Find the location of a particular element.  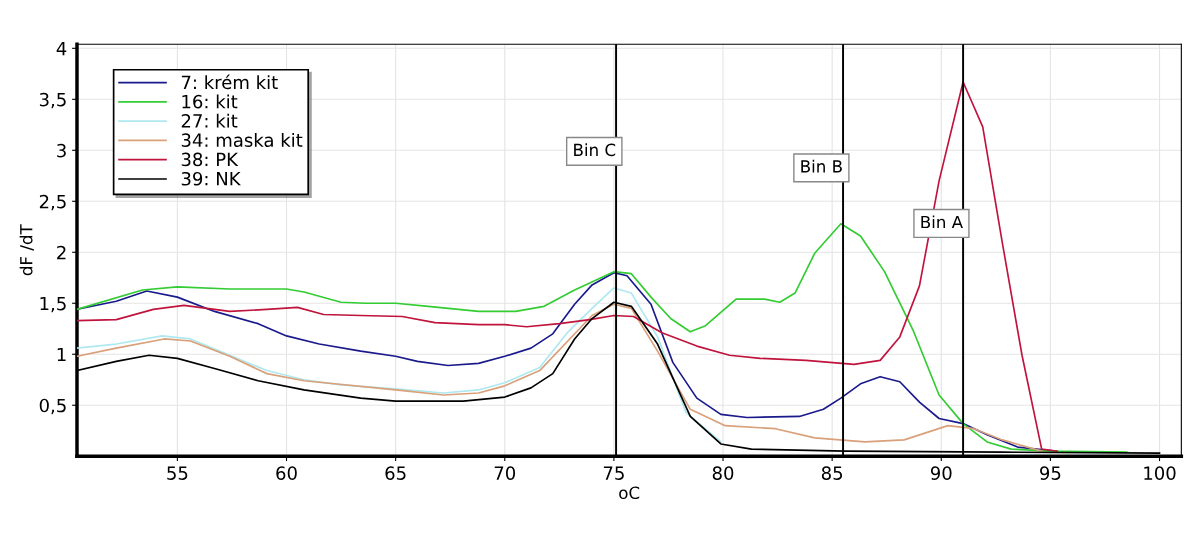

x-tick-label: 60 is located at coordinates (286, 473).